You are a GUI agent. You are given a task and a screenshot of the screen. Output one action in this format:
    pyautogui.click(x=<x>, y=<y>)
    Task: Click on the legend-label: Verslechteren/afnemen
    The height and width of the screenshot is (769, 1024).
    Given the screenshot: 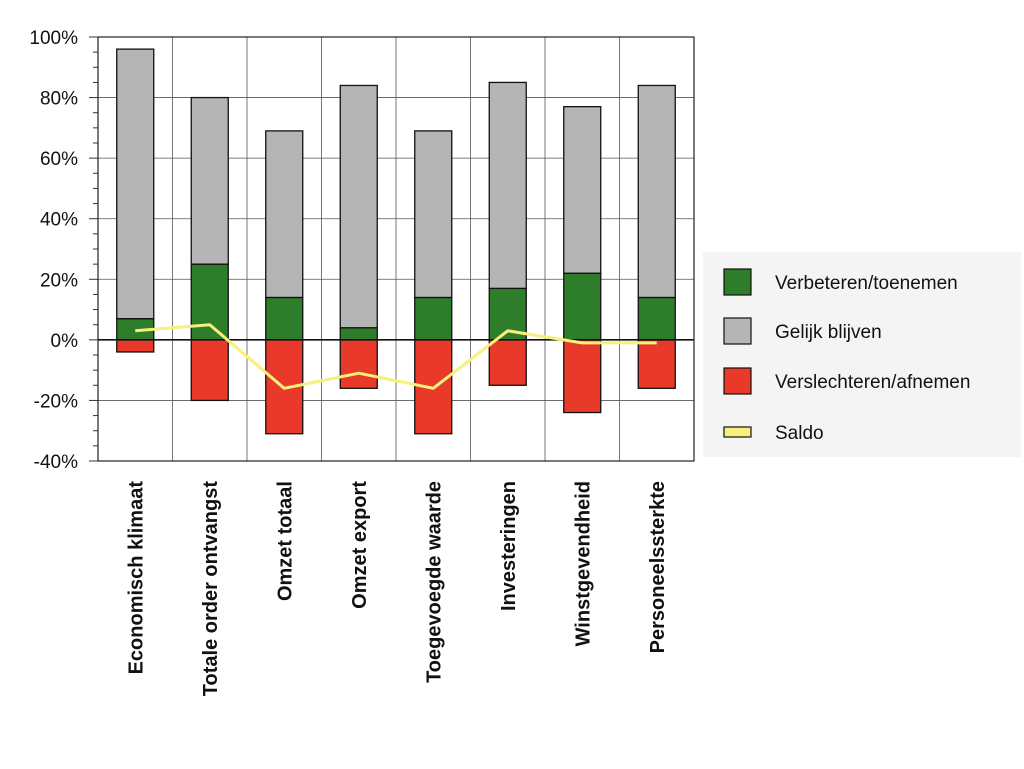 What is the action you would take?
    pyautogui.click(x=872, y=382)
    